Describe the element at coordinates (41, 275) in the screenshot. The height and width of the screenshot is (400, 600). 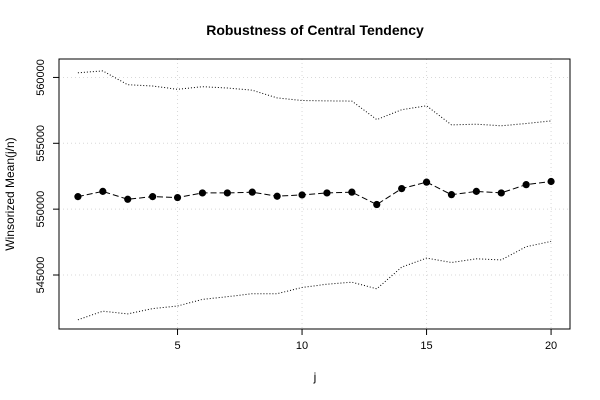
I see `y-tick-label: 545000` at that location.